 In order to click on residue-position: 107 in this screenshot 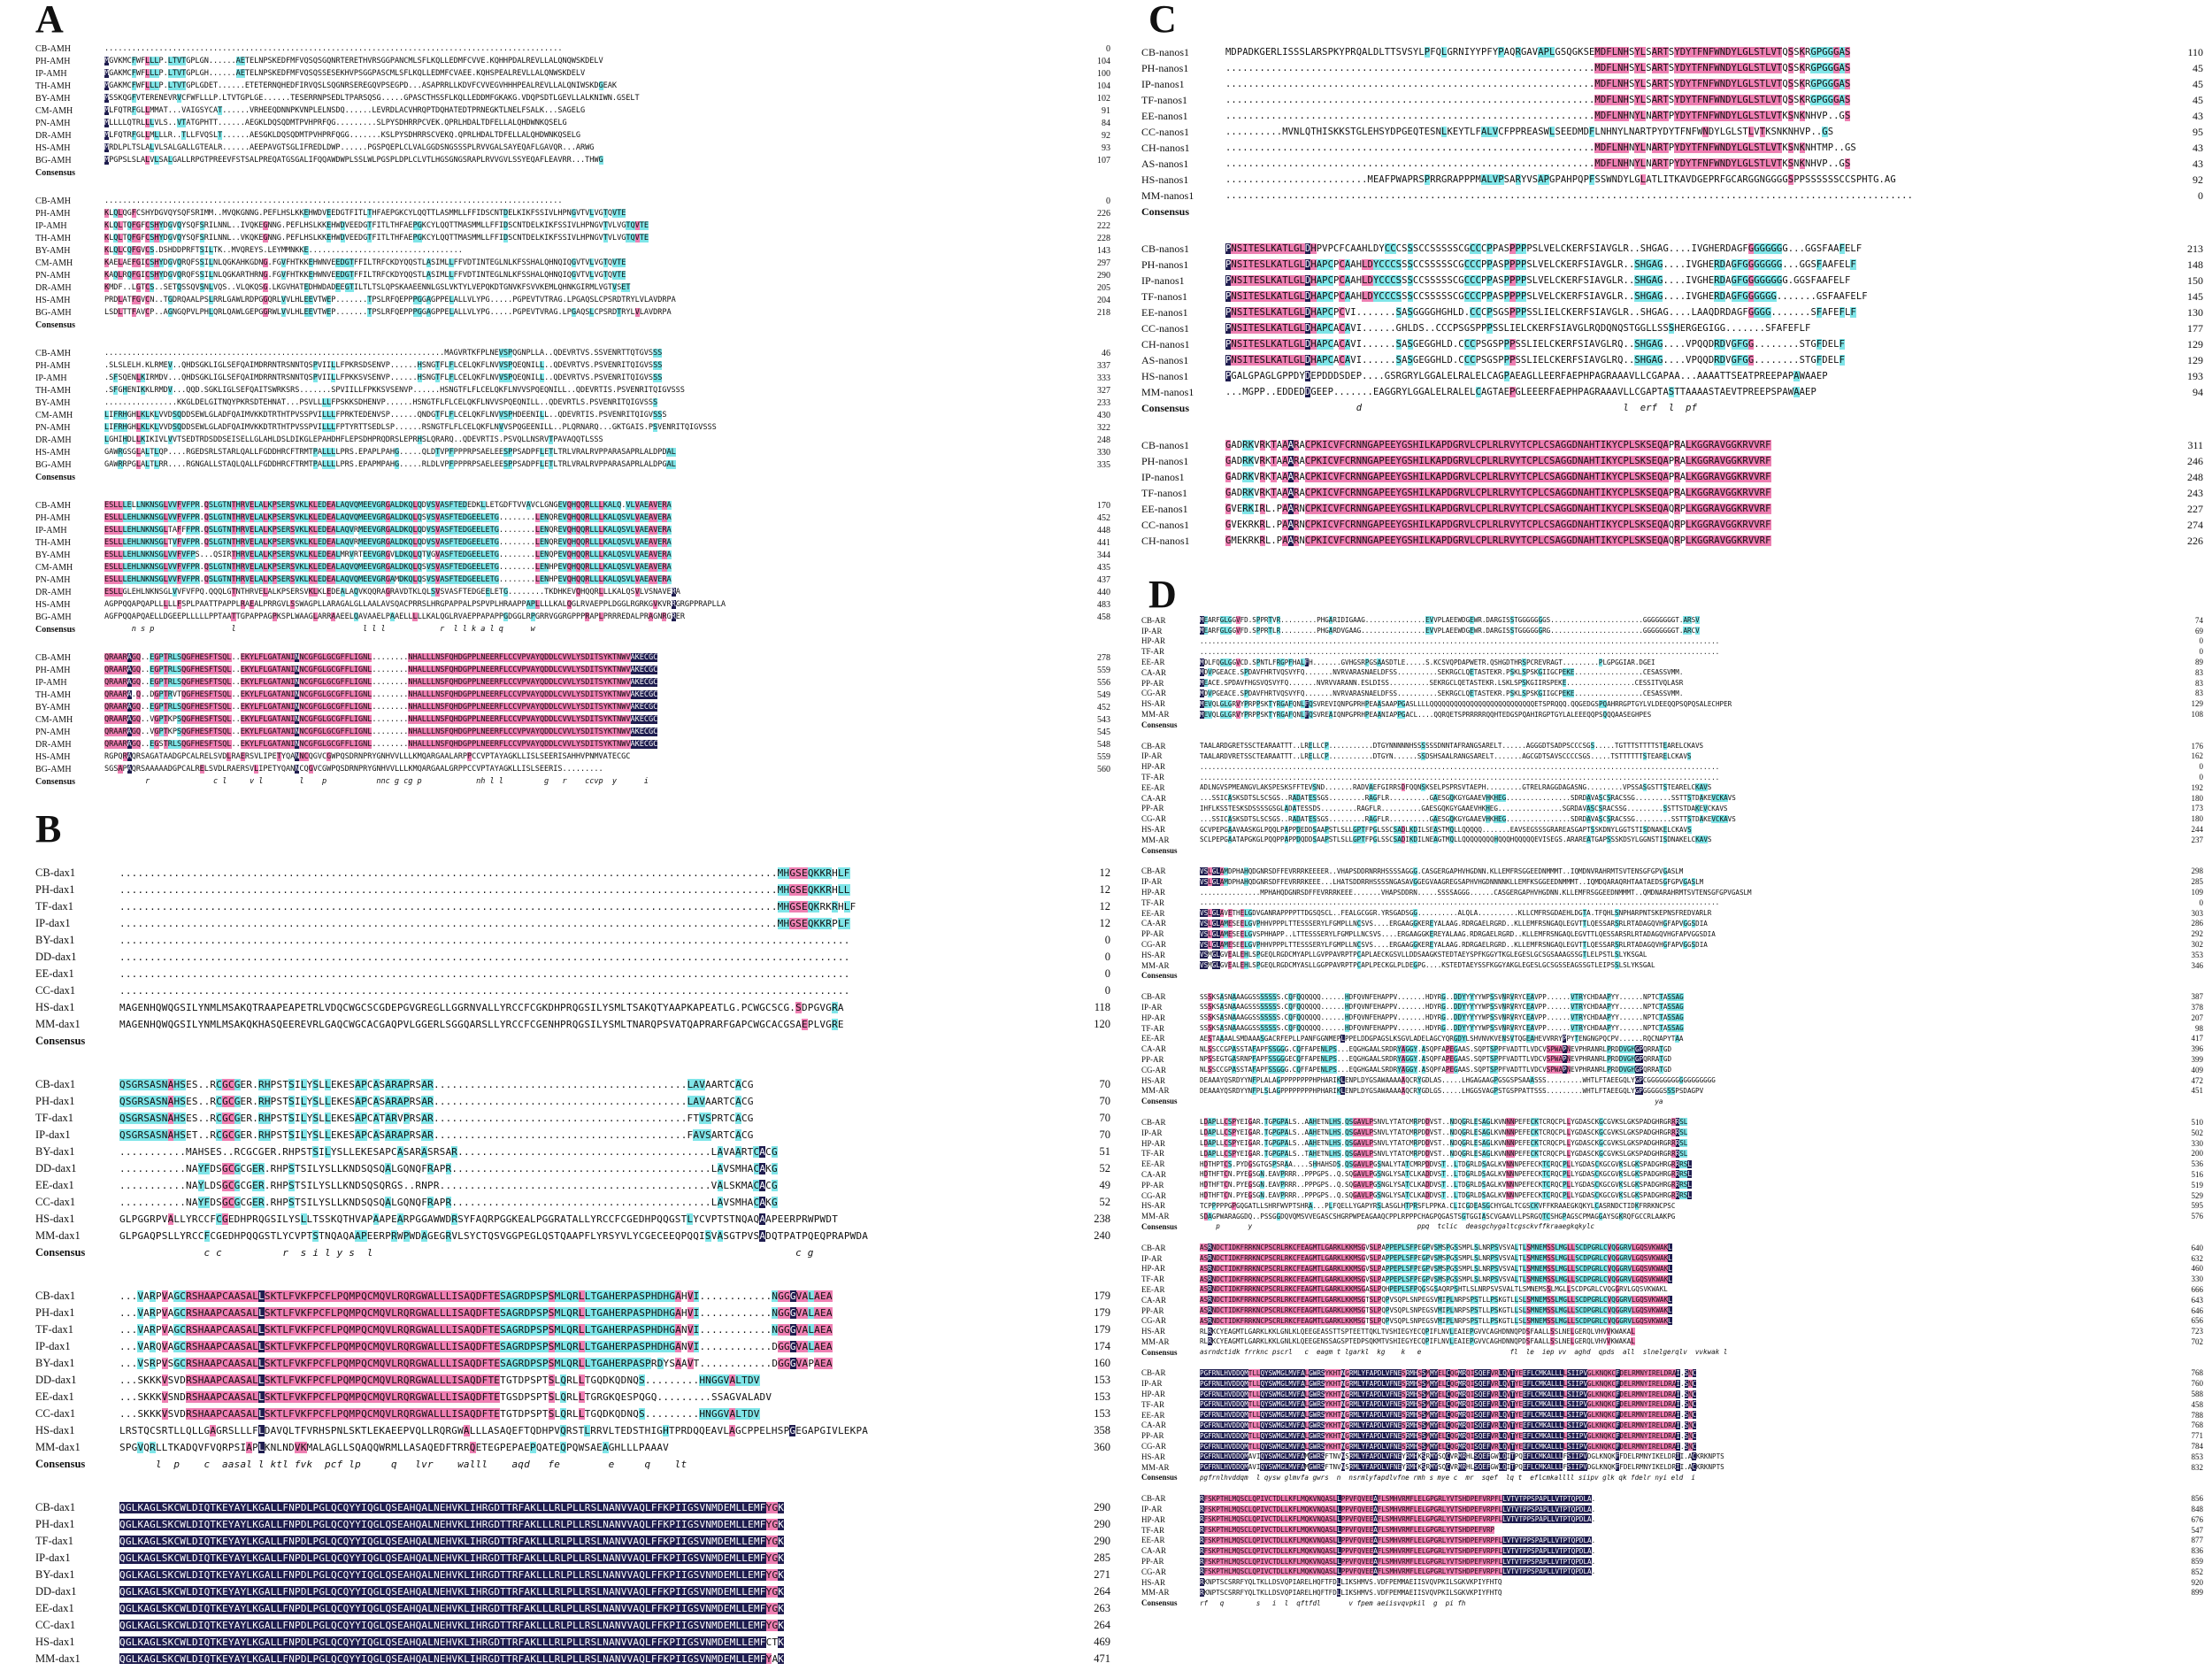, I will do `click(1104, 160)`.